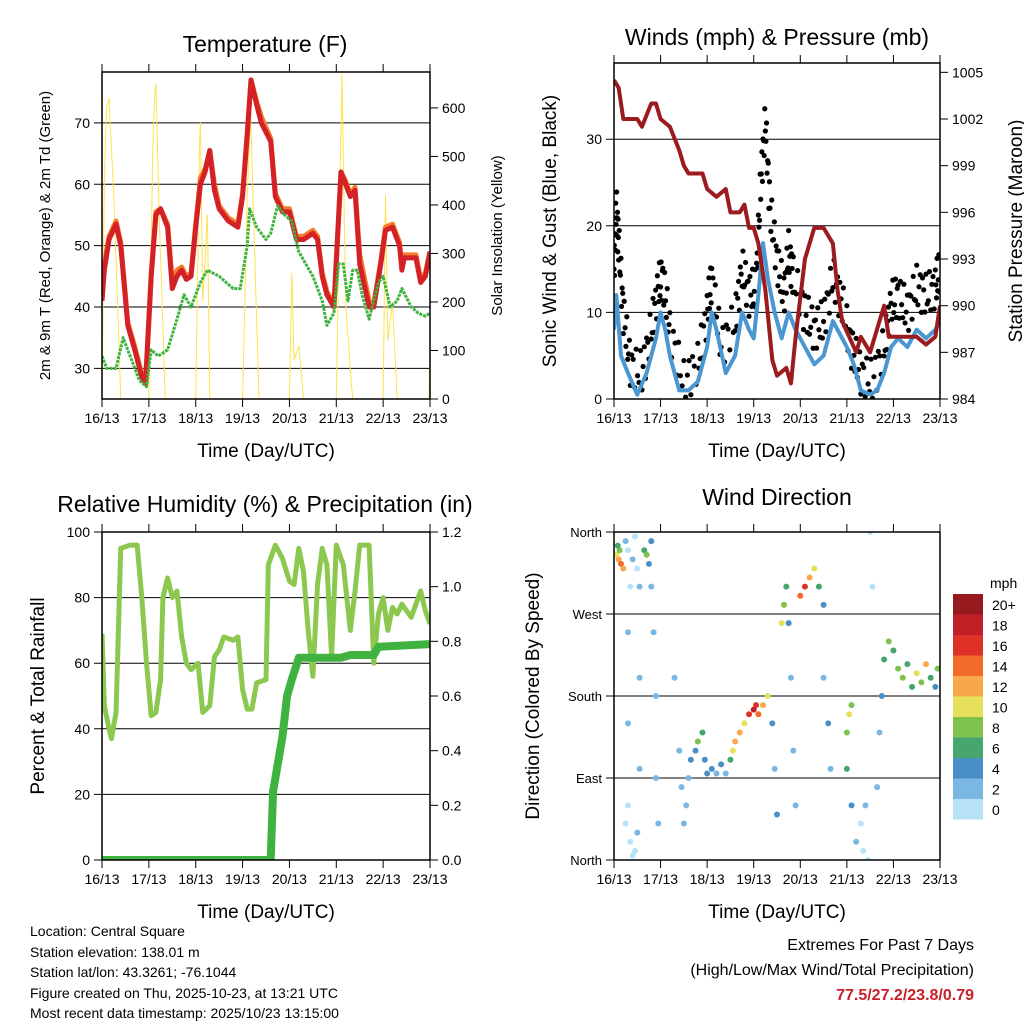 The width and height of the screenshot is (1024, 1024). I want to click on x-tick-label: 20/13, so click(800, 418).